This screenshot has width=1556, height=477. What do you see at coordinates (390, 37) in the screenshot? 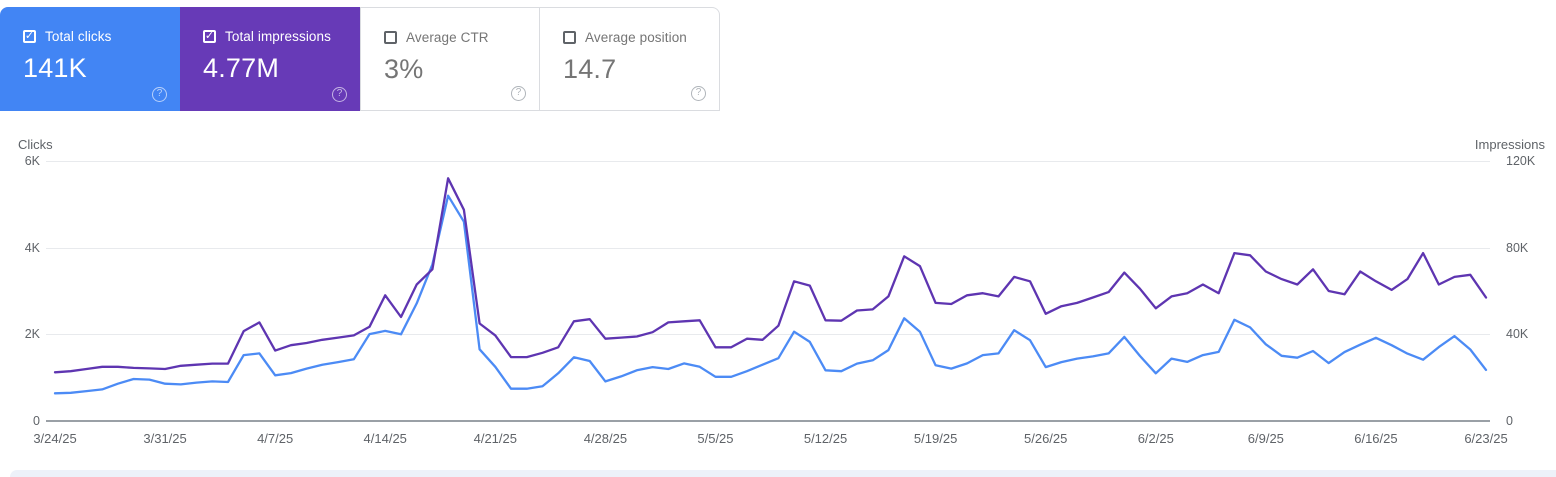
I see `checkbox-average-ctr-unchecked` at bounding box center [390, 37].